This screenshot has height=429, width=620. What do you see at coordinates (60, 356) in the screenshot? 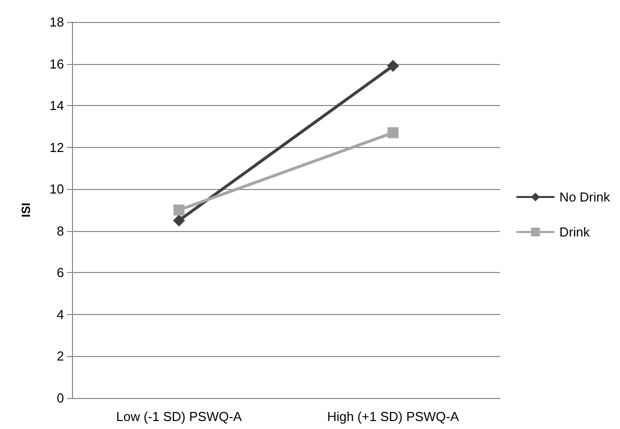
I see `y-tick-label: 2` at bounding box center [60, 356].